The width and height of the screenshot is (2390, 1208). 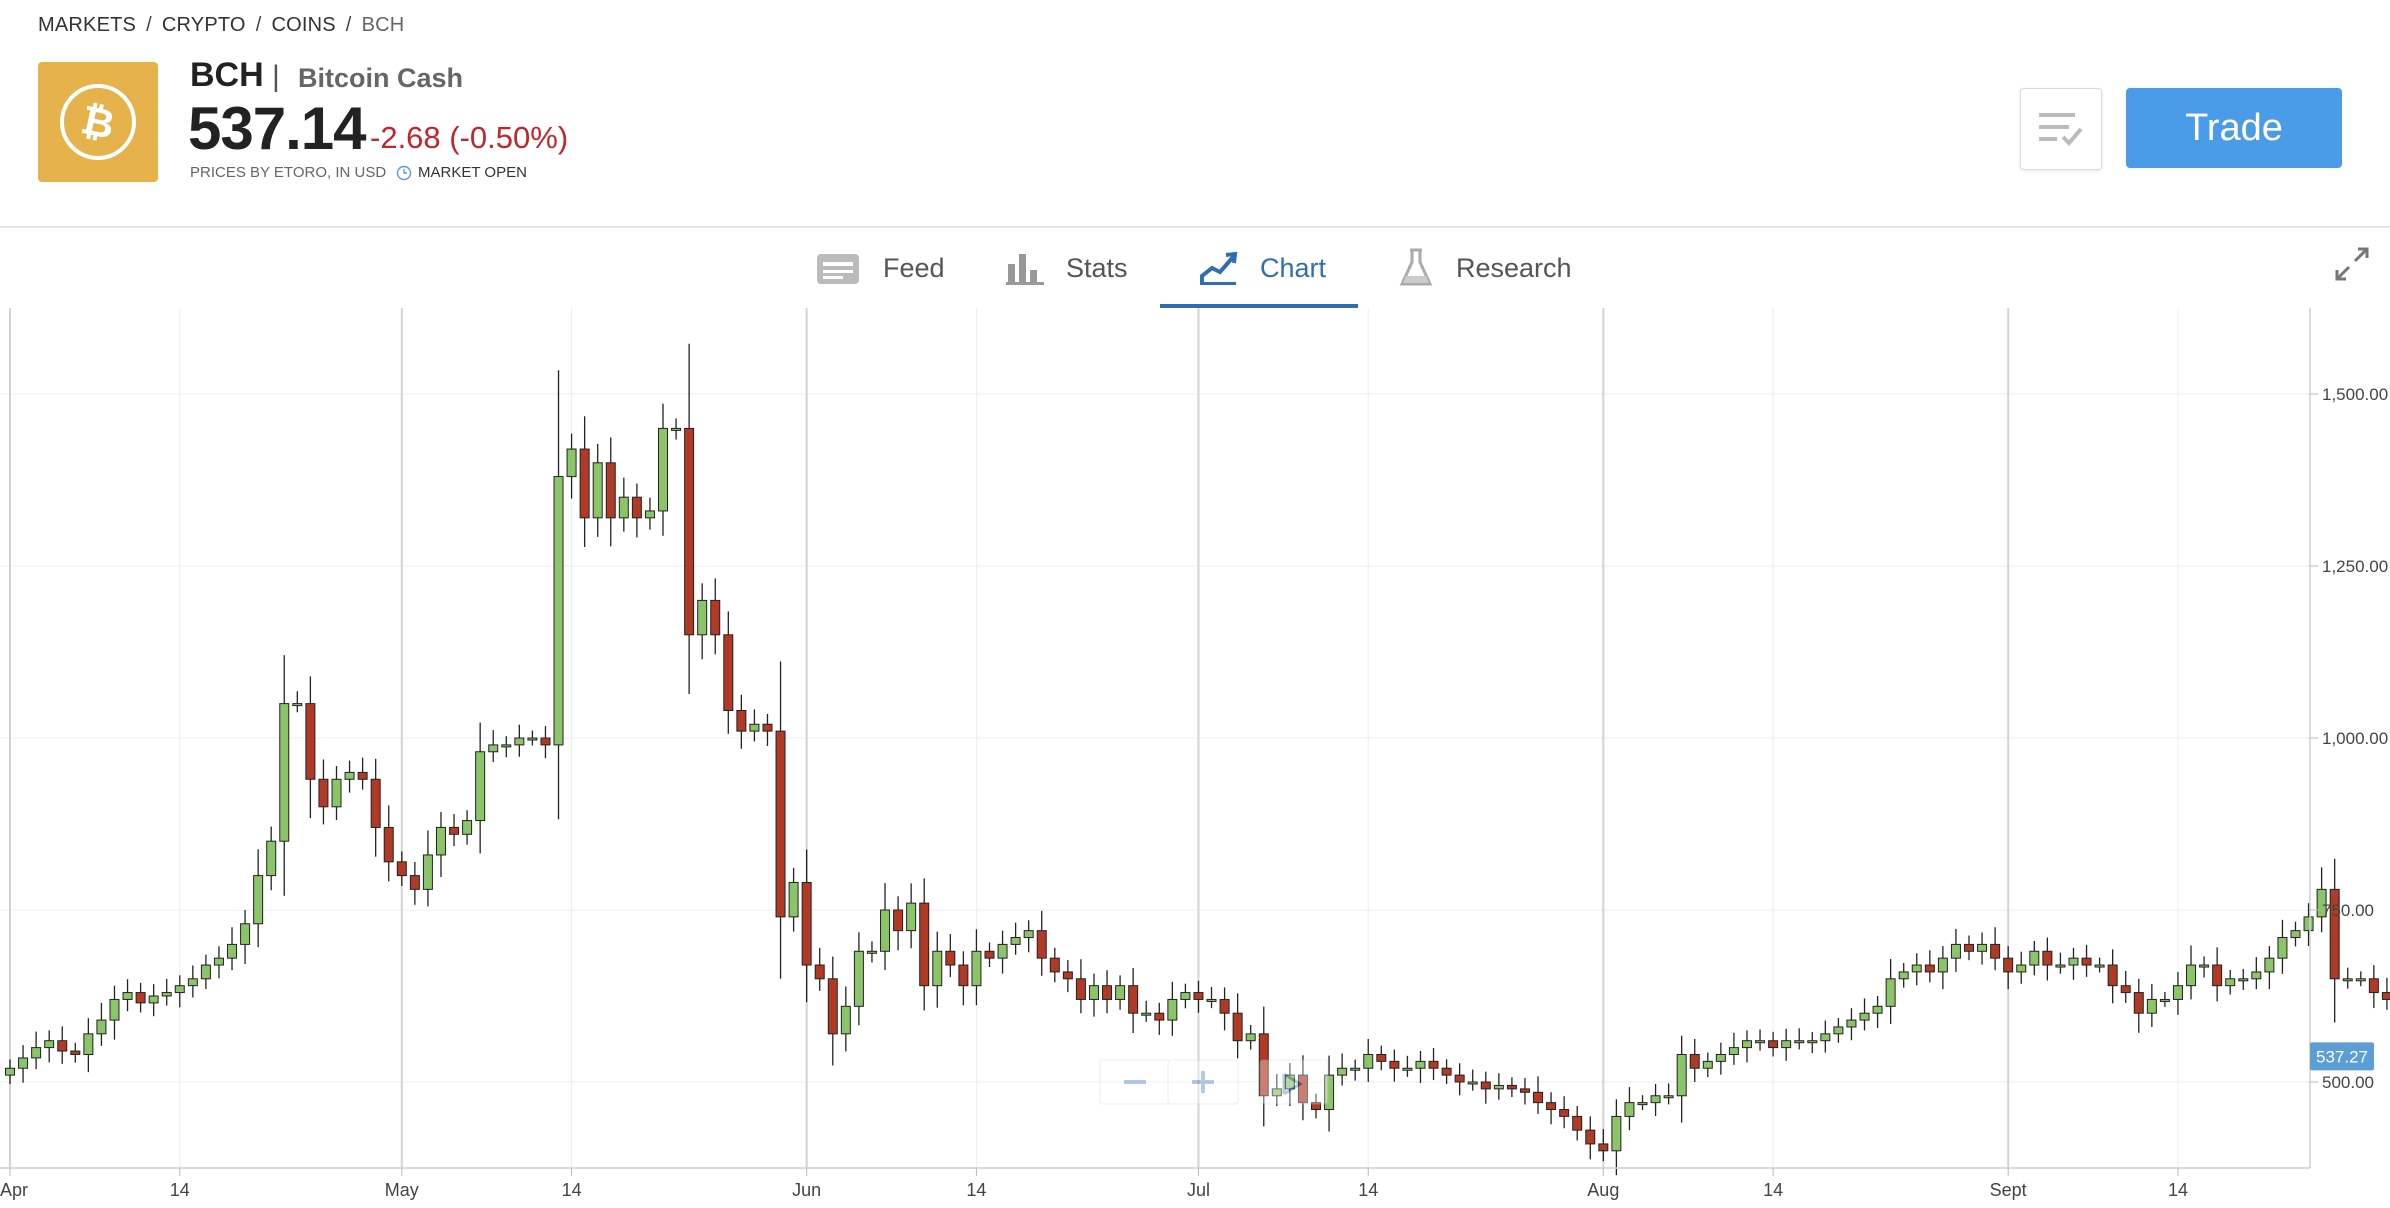 What do you see at coordinates (87, 25) in the screenshot?
I see `breadcrumb-markets: MARKETS` at bounding box center [87, 25].